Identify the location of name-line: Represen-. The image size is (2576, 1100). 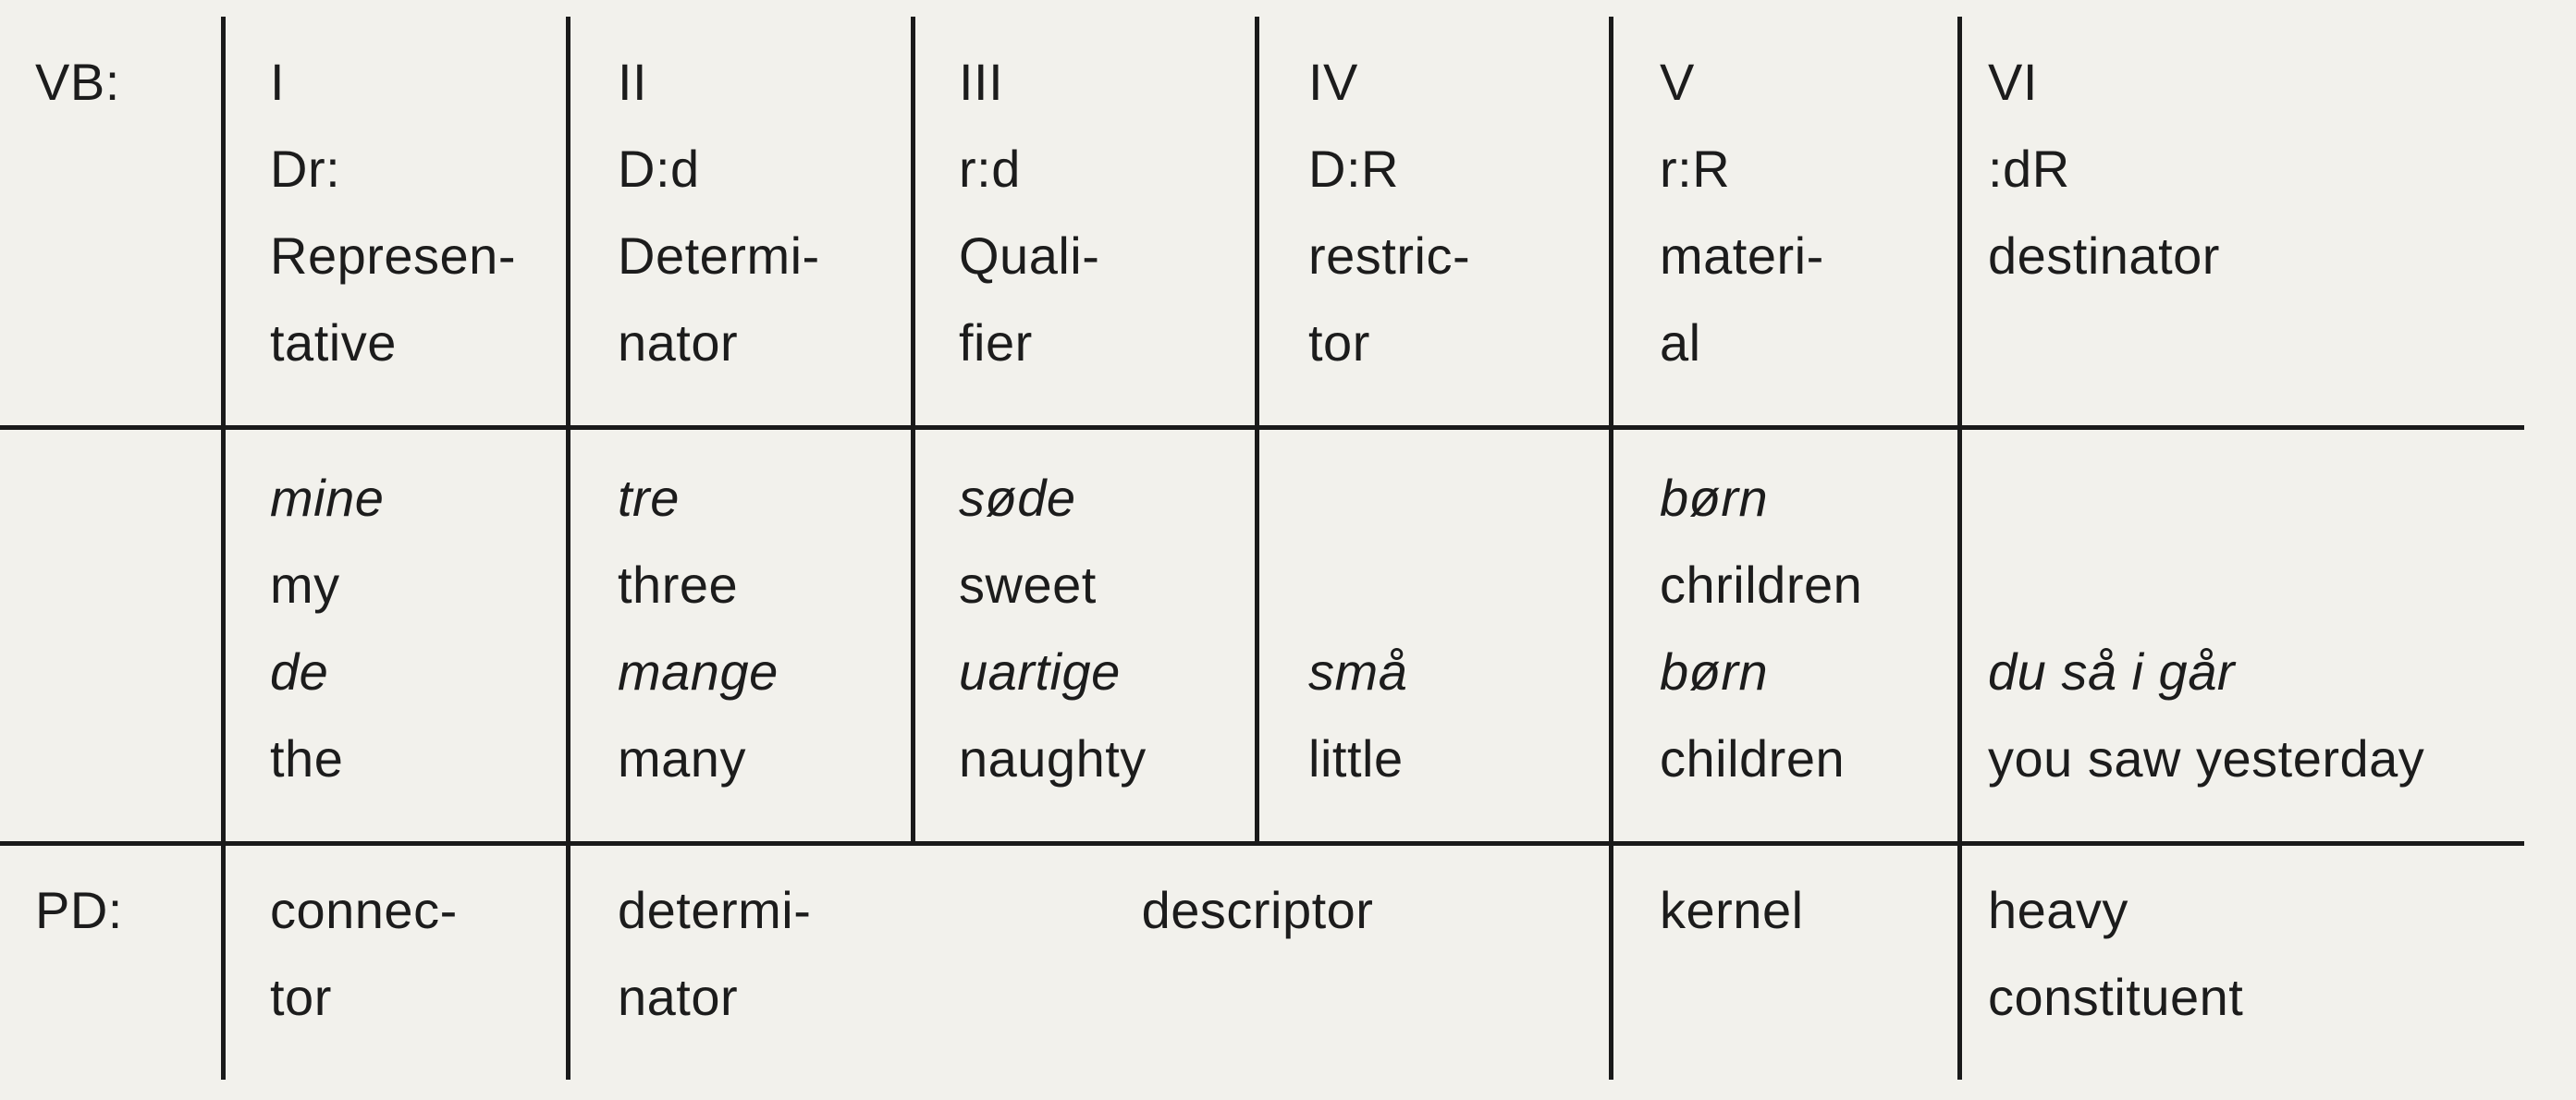
(393, 255).